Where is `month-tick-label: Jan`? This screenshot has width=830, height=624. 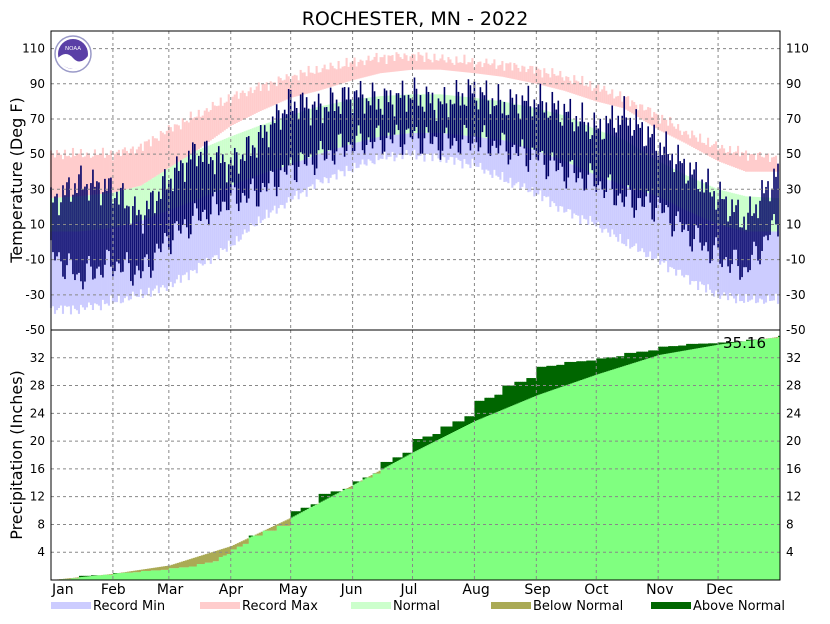 month-tick-label: Jan is located at coordinates (62, 590).